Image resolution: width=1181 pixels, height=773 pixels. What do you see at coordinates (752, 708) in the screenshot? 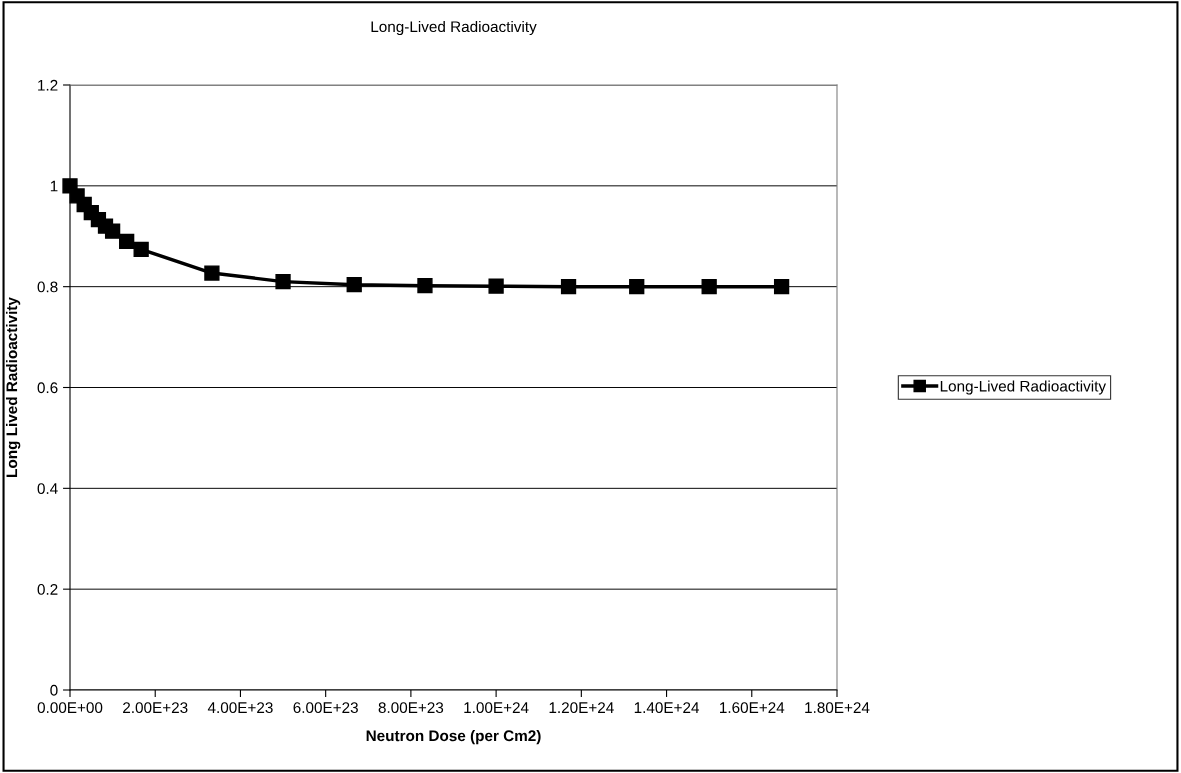
I see `x-tick-label: 1.60E+24` at bounding box center [752, 708].